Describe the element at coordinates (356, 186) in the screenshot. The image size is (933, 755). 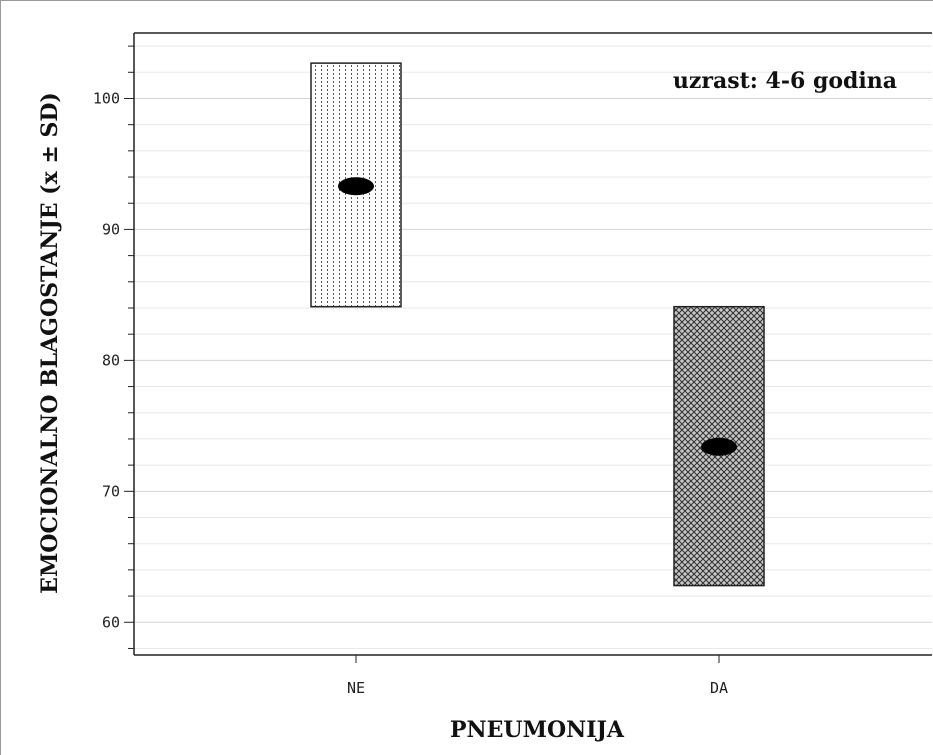
I see `mean-marker-ne` at that location.